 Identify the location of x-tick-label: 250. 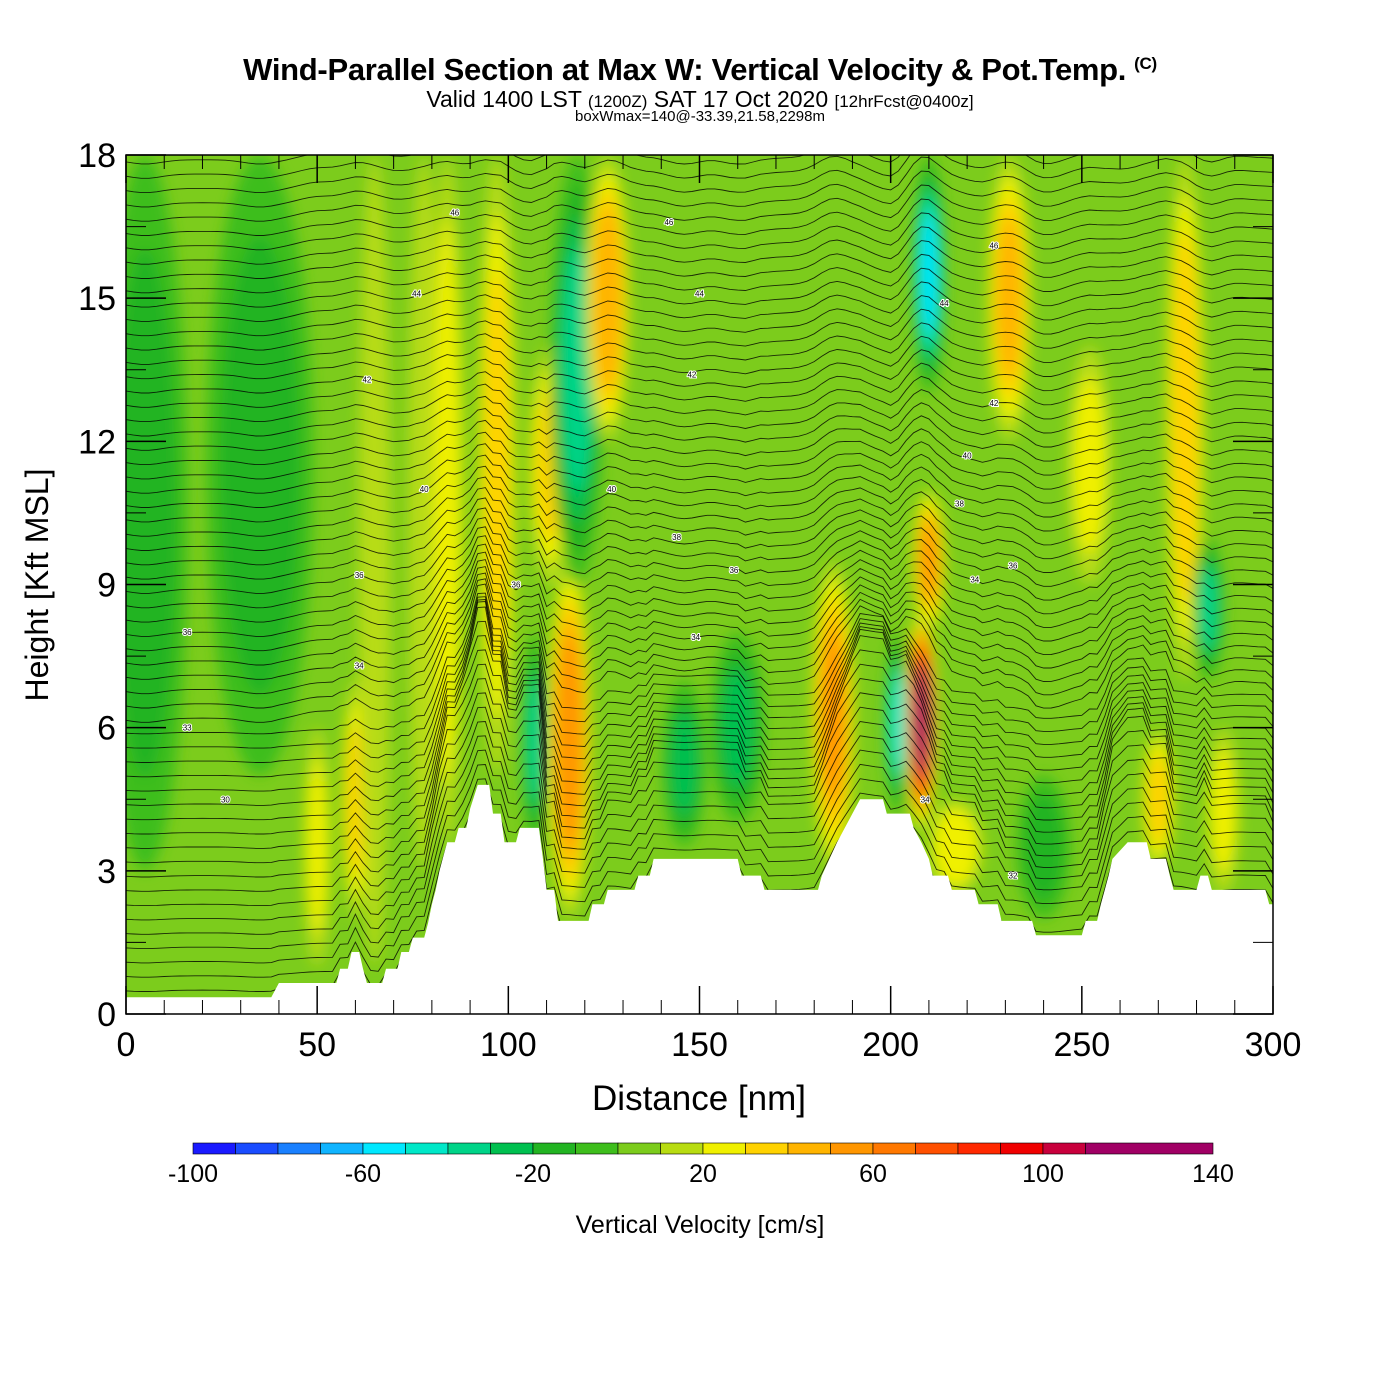
(1081, 1045).